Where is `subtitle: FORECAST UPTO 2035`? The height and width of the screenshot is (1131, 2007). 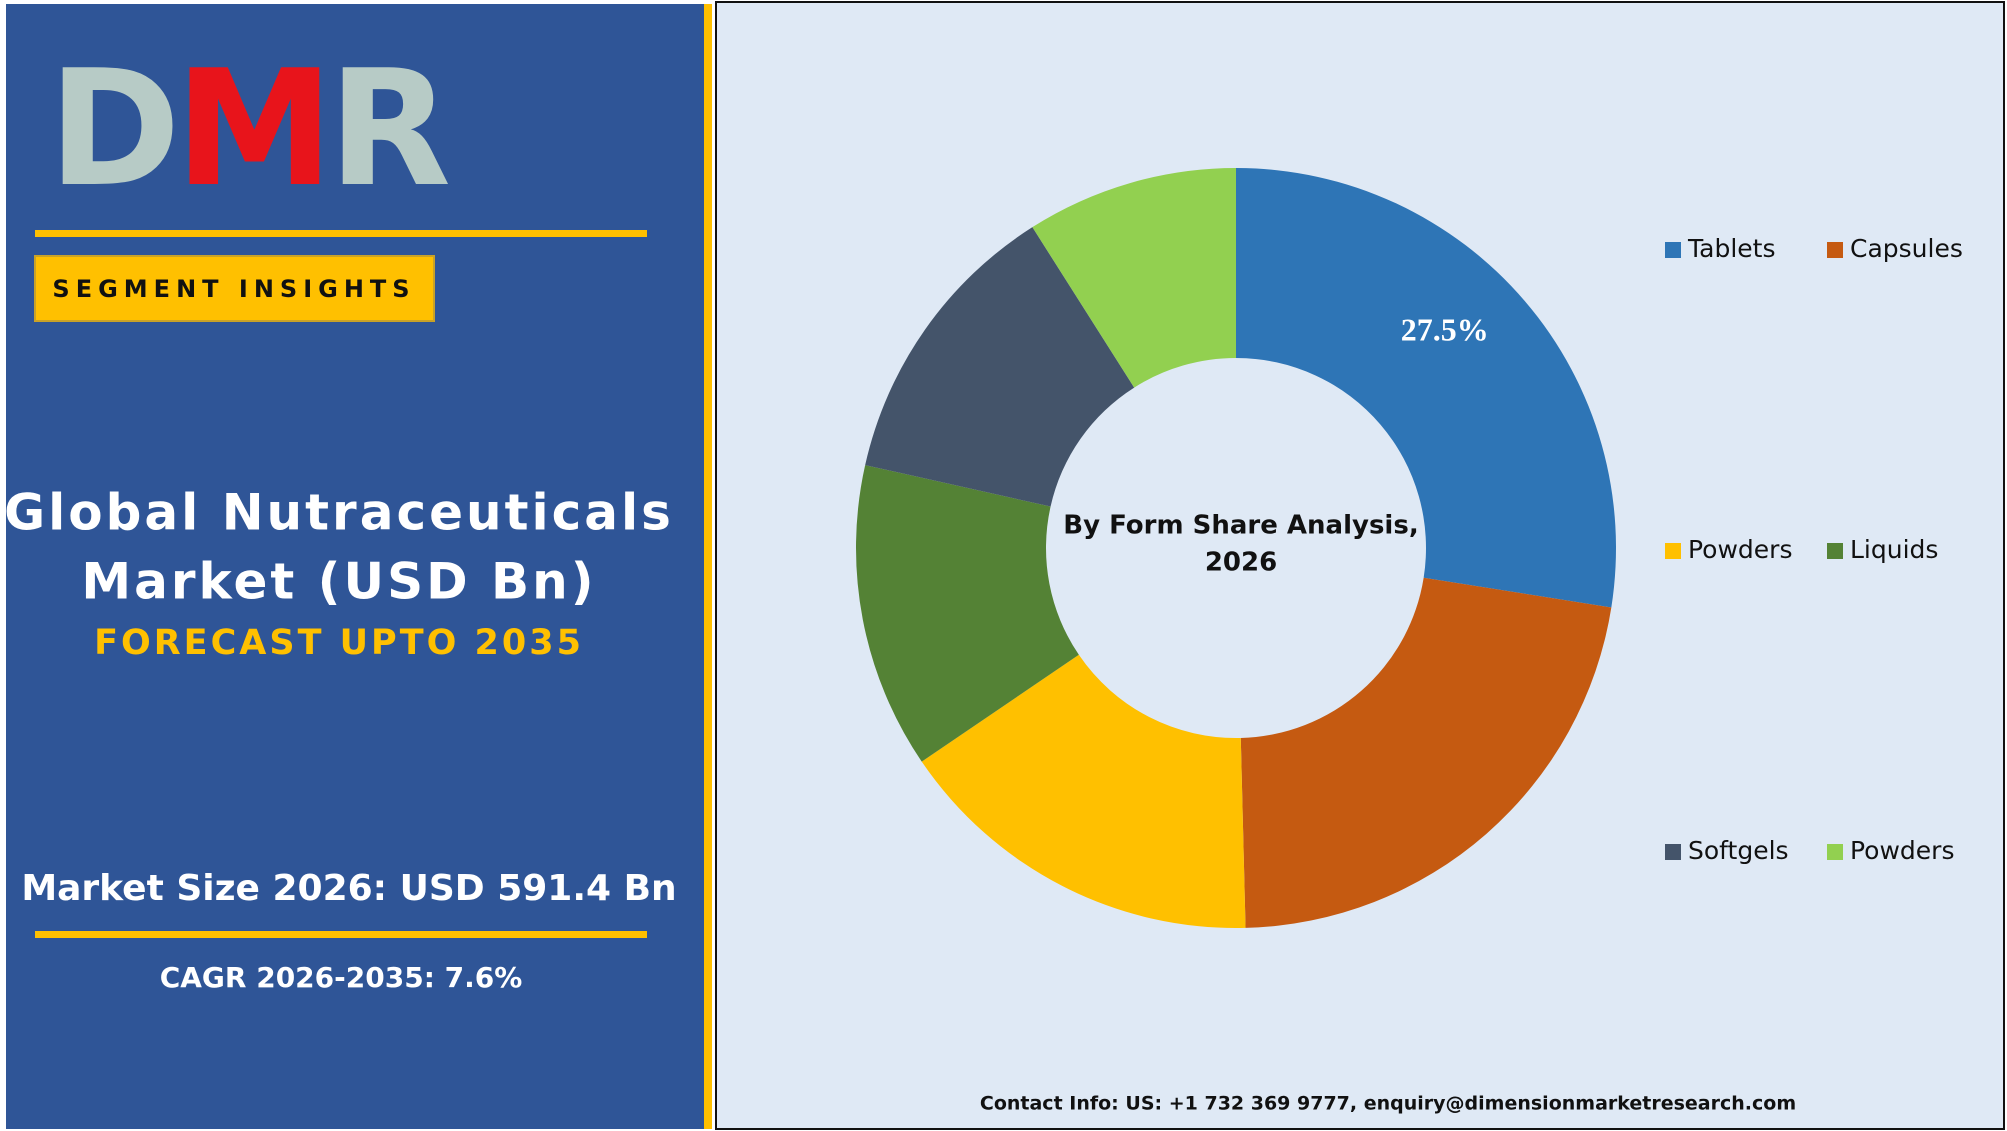 subtitle: FORECAST UPTO 2035 is located at coordinates (339, 643).